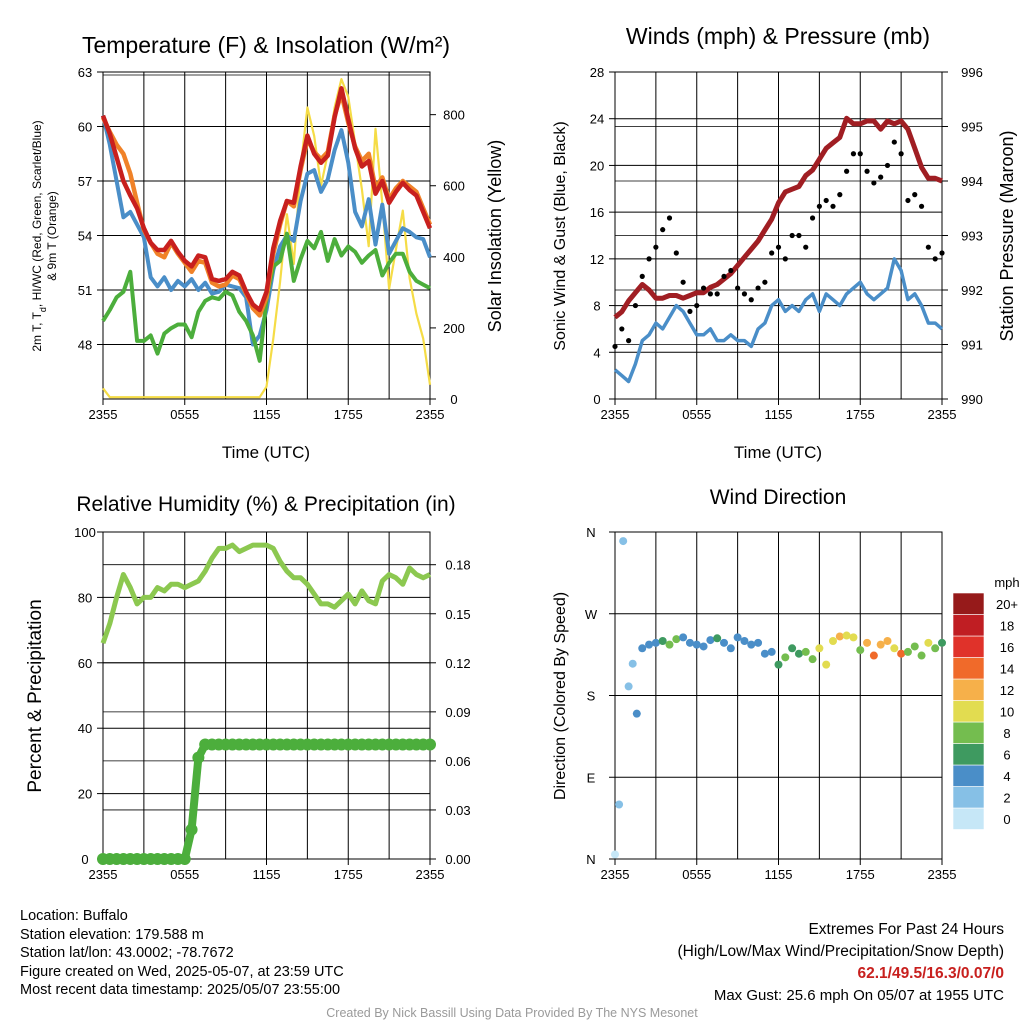 Image resolution: width=1024 pixels, height=1024 pixels. I want to click on wind-xtick-label: 0555, so click(696, 414).